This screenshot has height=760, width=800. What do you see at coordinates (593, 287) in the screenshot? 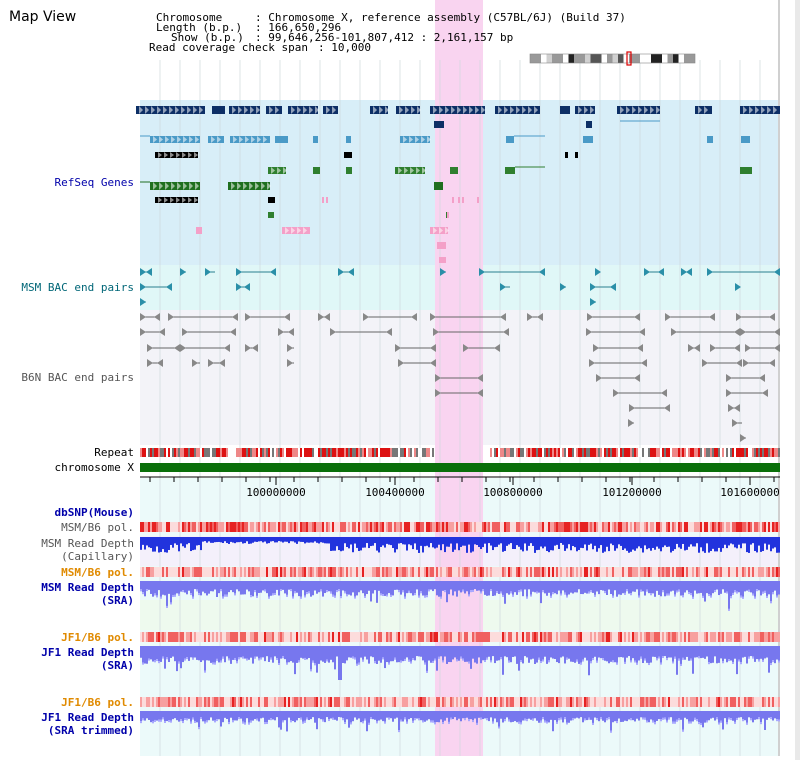
I see `msm-bac-end` at bounding box center [593, 287].